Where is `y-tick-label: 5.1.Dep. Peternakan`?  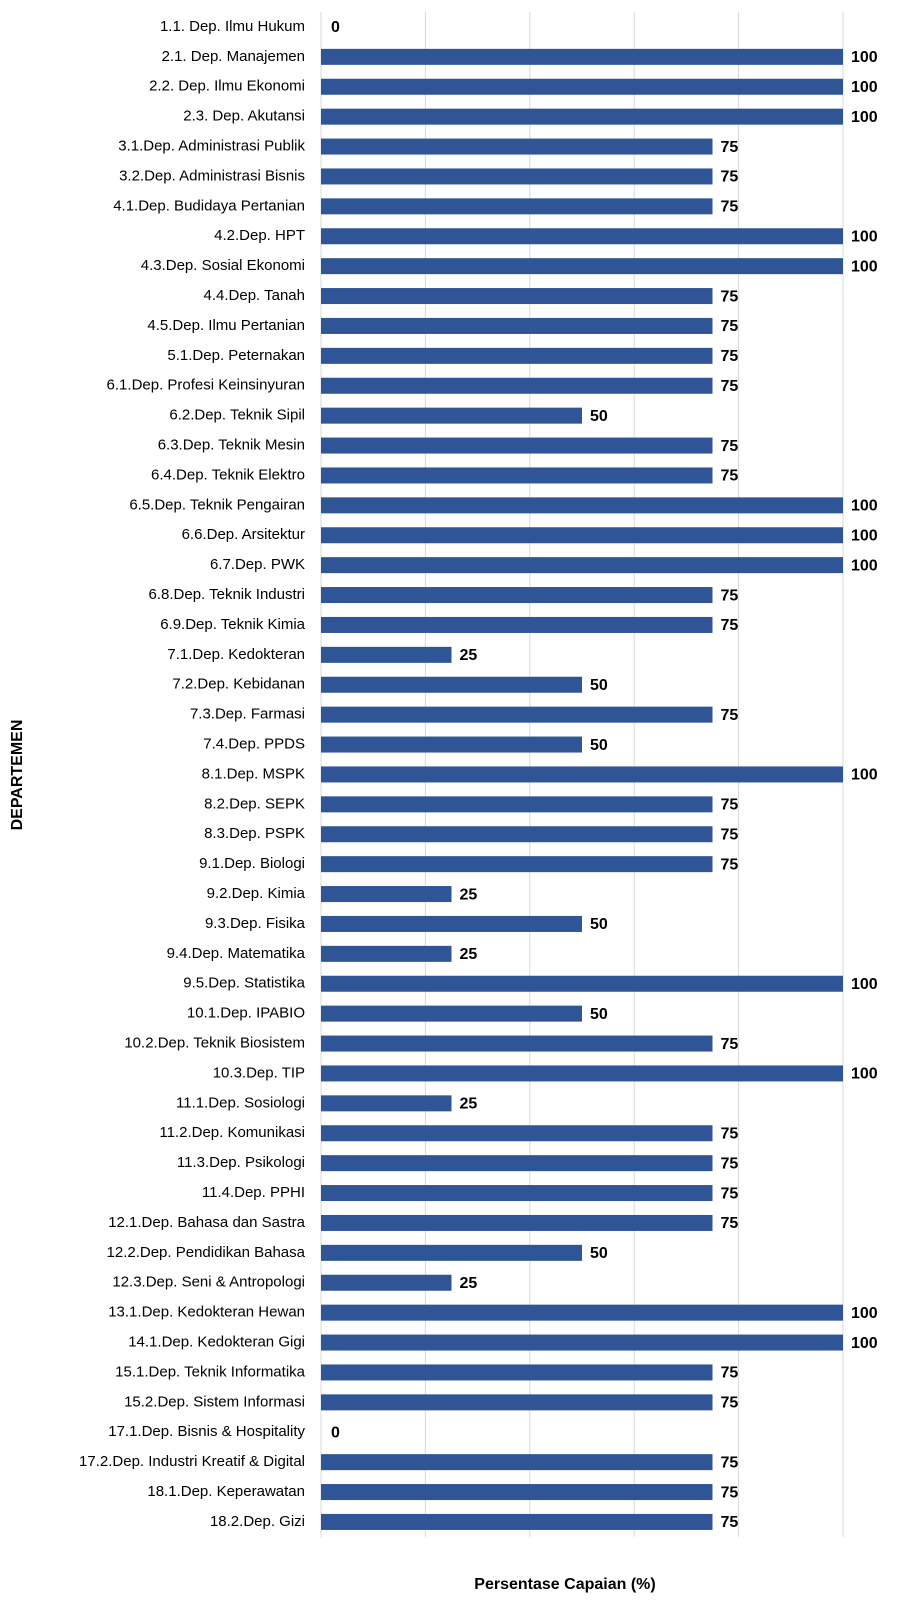
y-tick-label: 5.1.Dep. Peternakan is located at coordinates (236, 355).